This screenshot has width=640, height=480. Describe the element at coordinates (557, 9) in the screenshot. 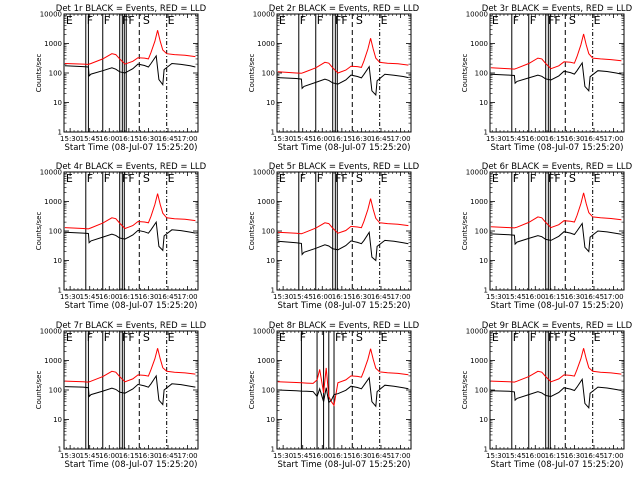

I see `panel-title: Det 3r BLACK = Events, RED = LLD` at that location.